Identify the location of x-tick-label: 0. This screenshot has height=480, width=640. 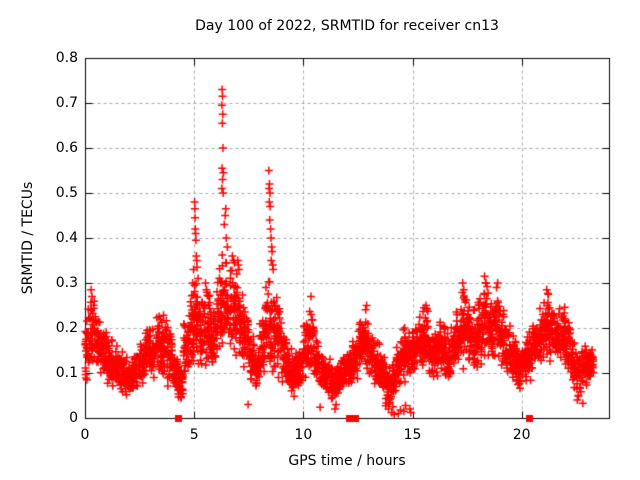
(85, 435).